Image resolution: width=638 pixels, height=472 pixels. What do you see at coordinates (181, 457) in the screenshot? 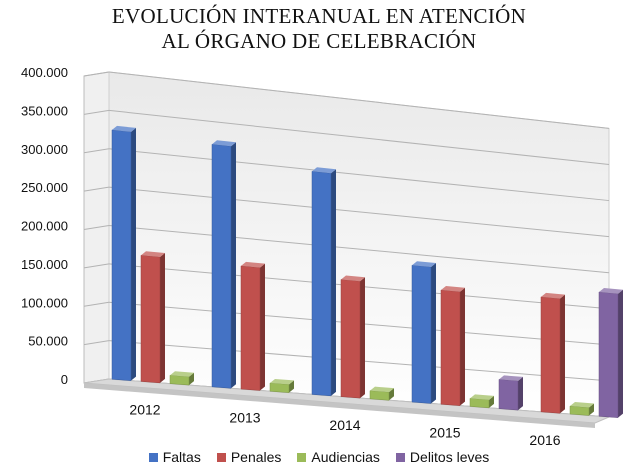
I see `legend-label: Faltas` at bounding box center [181, 457].